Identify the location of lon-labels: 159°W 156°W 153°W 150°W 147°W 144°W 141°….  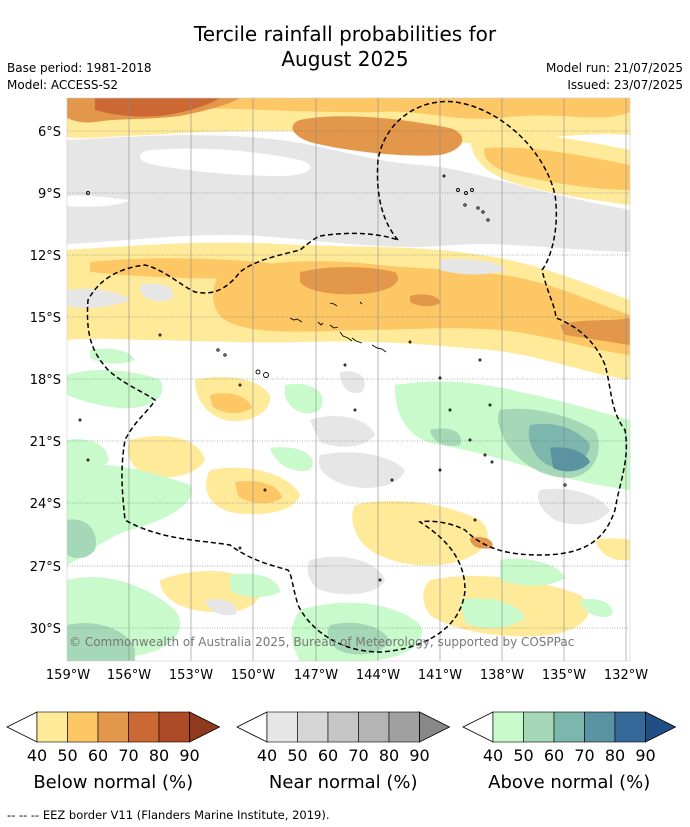
(347, 675).